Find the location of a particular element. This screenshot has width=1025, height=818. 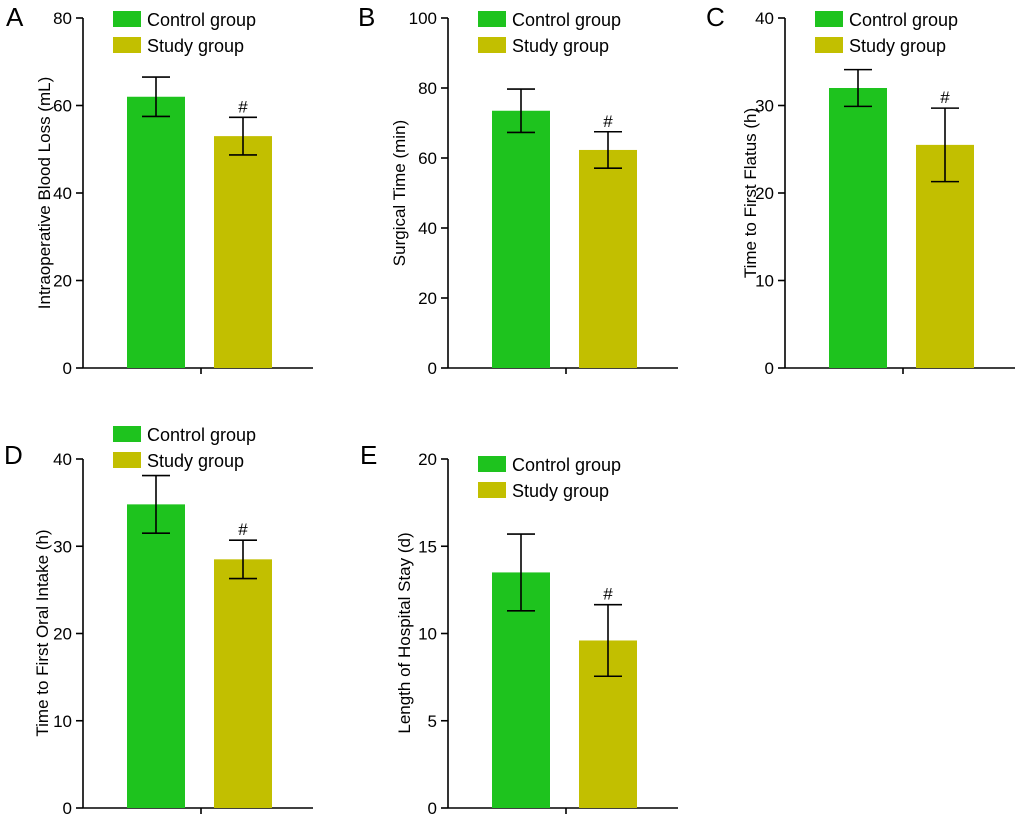

panel-letter: E is located at coordinates (368, 455).